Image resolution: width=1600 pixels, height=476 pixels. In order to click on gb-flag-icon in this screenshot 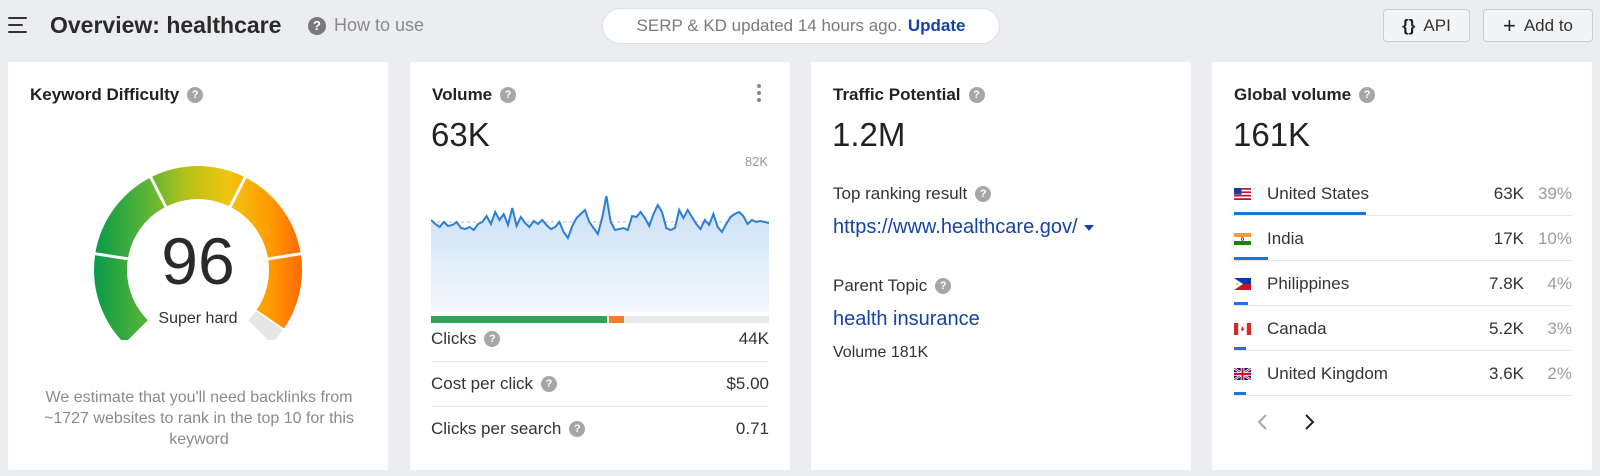, I will do `click(1242, 374)`.